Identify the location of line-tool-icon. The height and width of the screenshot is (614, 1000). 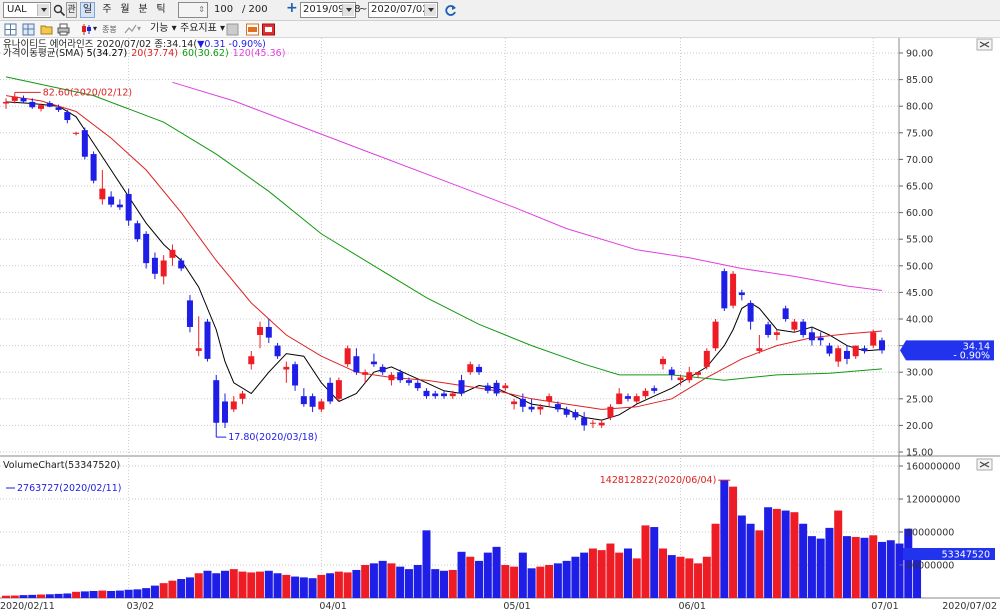
(130, 29).